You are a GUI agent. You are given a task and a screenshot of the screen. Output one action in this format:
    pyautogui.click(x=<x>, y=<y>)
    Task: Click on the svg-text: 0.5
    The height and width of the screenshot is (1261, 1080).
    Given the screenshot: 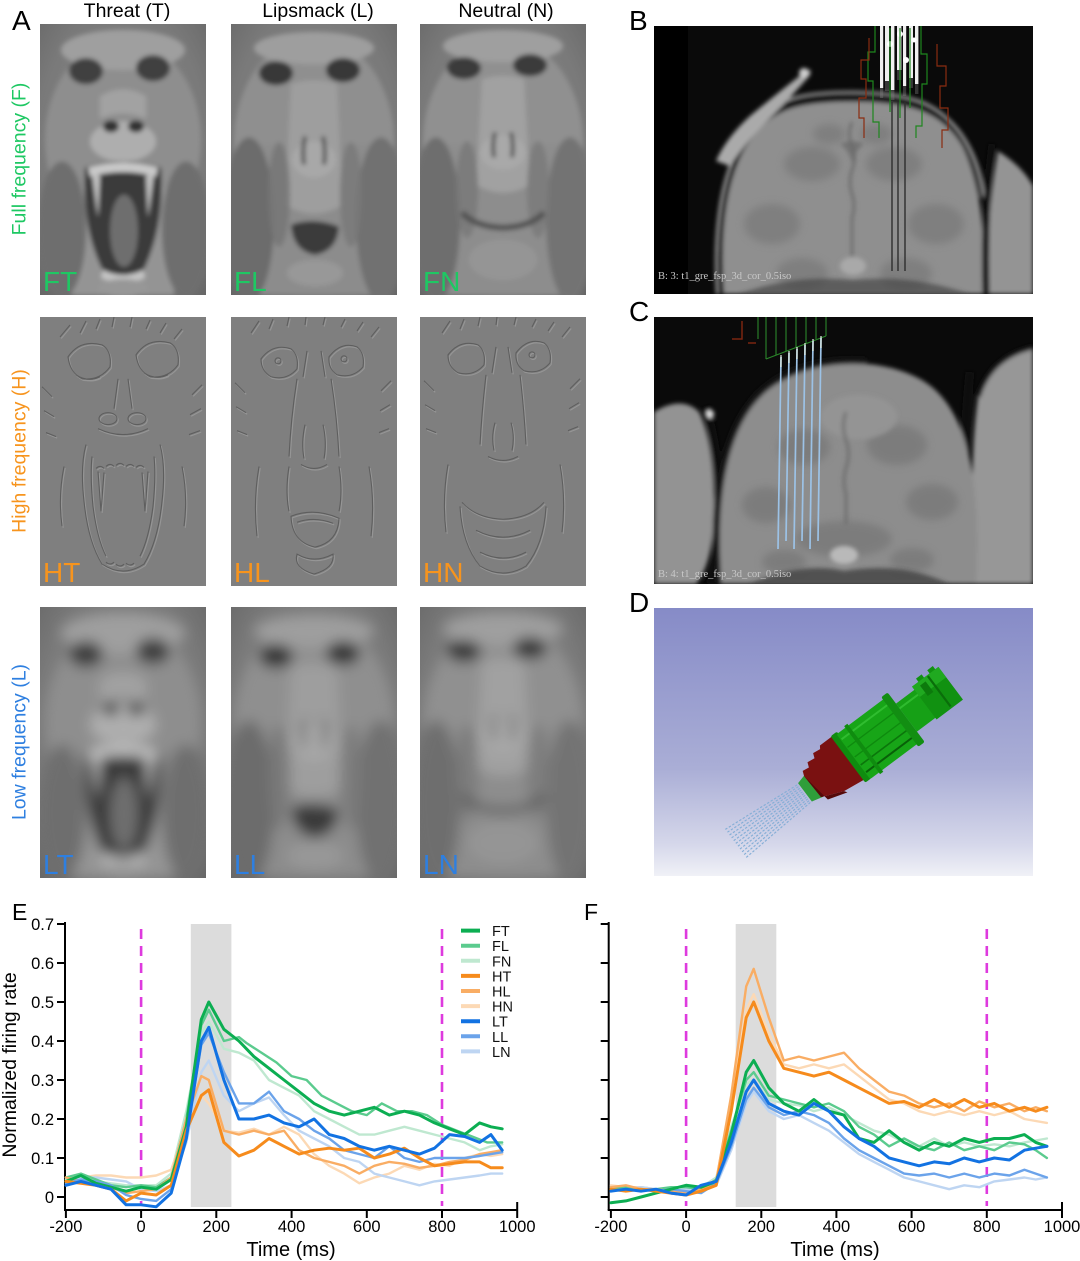 What is the action you would take?
    pyautogui.click(x=42, y=1003)
    